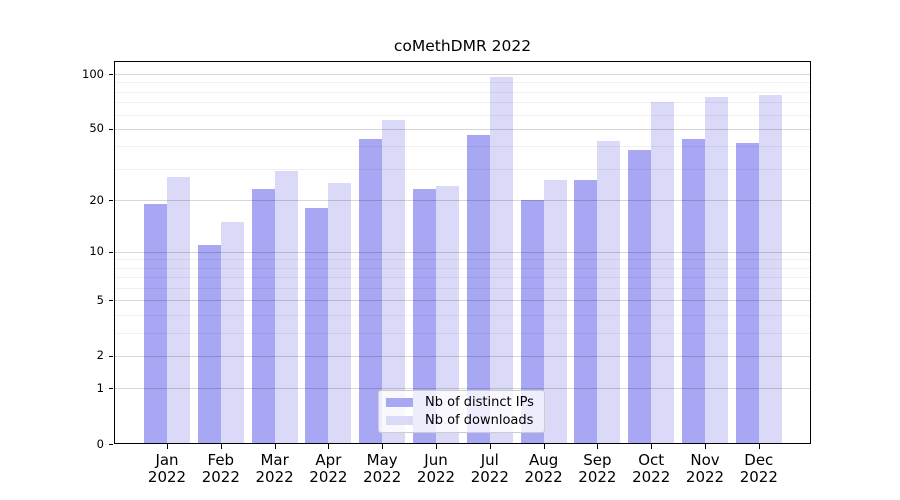 The height and width of the screenshot is (500, 900). What do you see at coordinates (663, 273) in the screenshot?
I see `bar-downloads-oct` at bounding box center [663, 273].